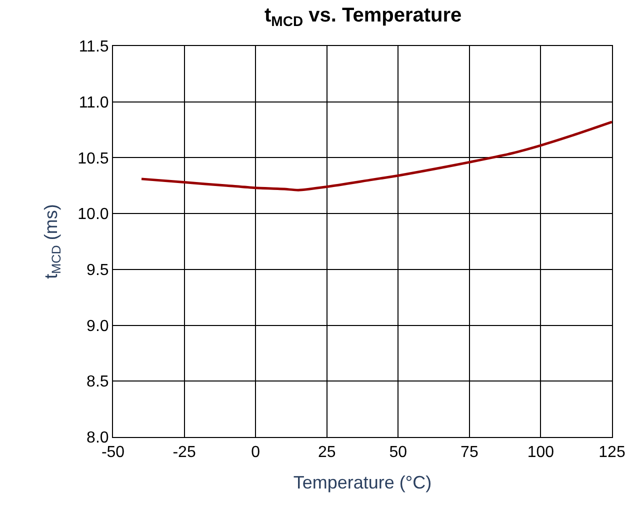  I want to click on x-tick-label: 75, so click(469, 453).